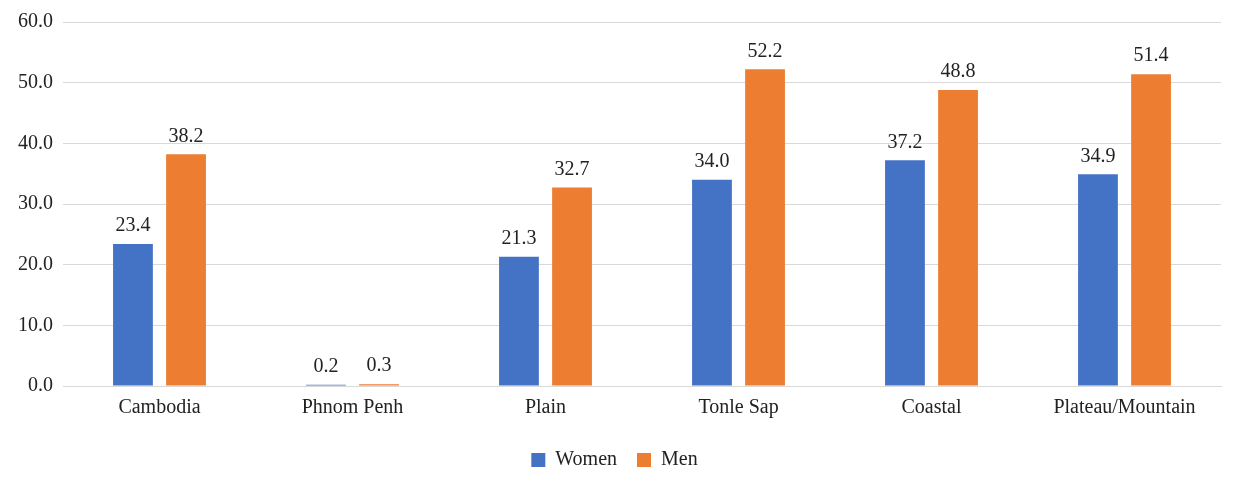 This screenshot has height=485, width=1241. Describe the element at coordinates (905, 140) in the screenshot. I see `data-label: 37.2` at that location.